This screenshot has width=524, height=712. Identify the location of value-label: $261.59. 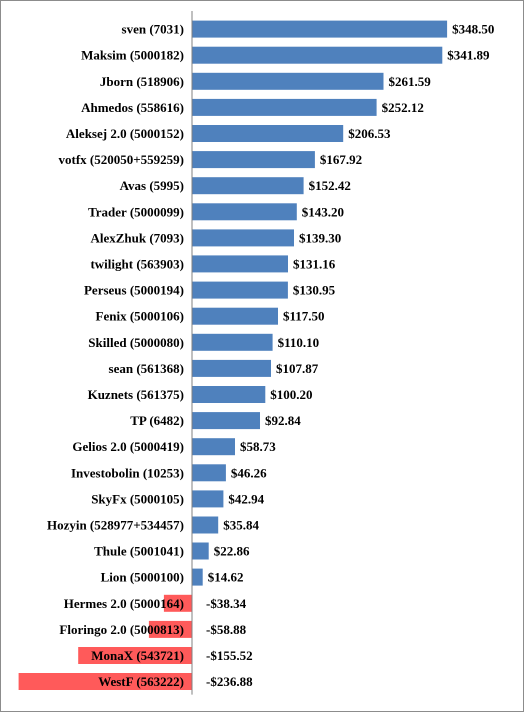
(410, 81).